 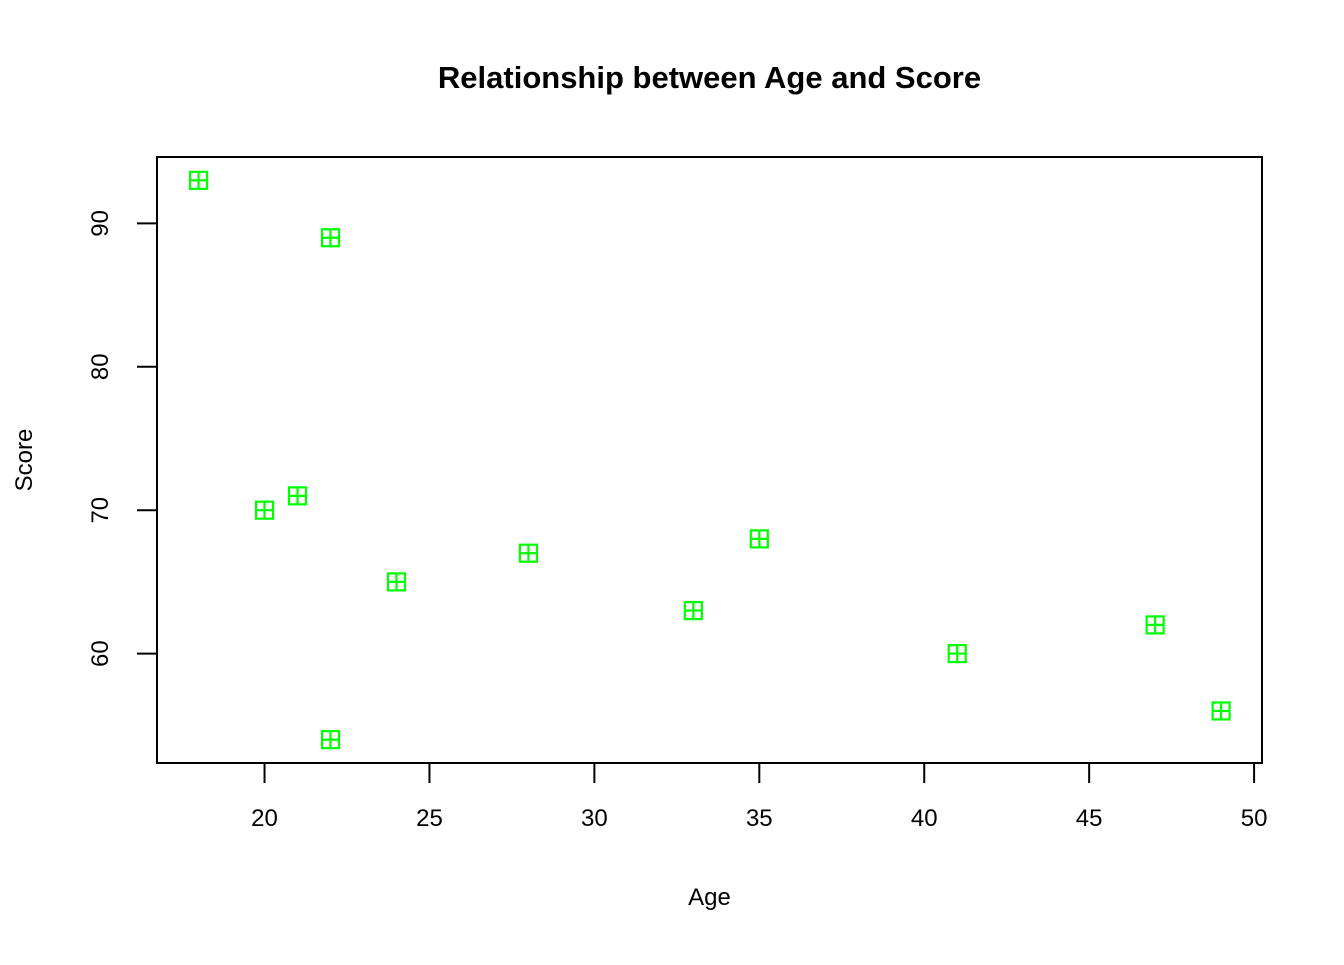 I want to click on x-tick-label: 35, so click(x=759, y=818).